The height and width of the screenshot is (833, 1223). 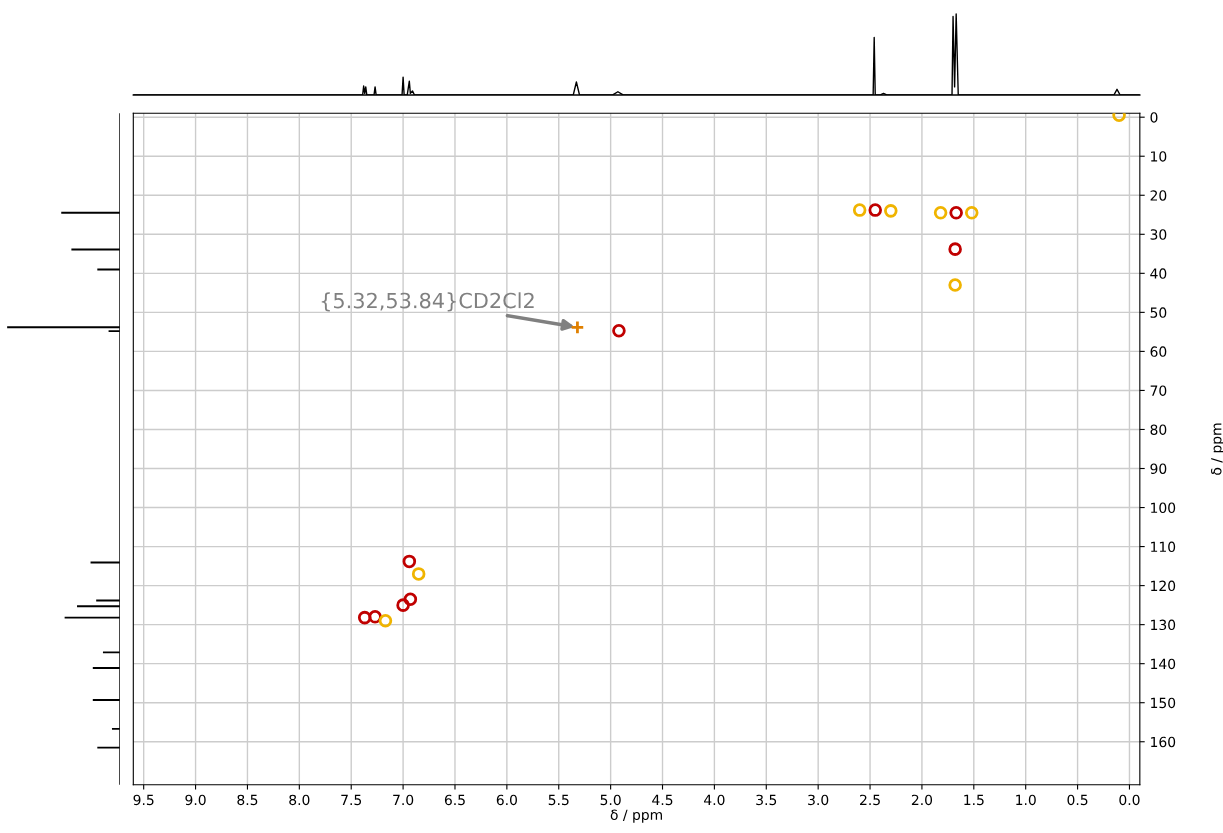 What do you see at coordinates (1163, 625) in the screenshot?
I see `y-tick-label: 130` at bounding box center [1163, 625].